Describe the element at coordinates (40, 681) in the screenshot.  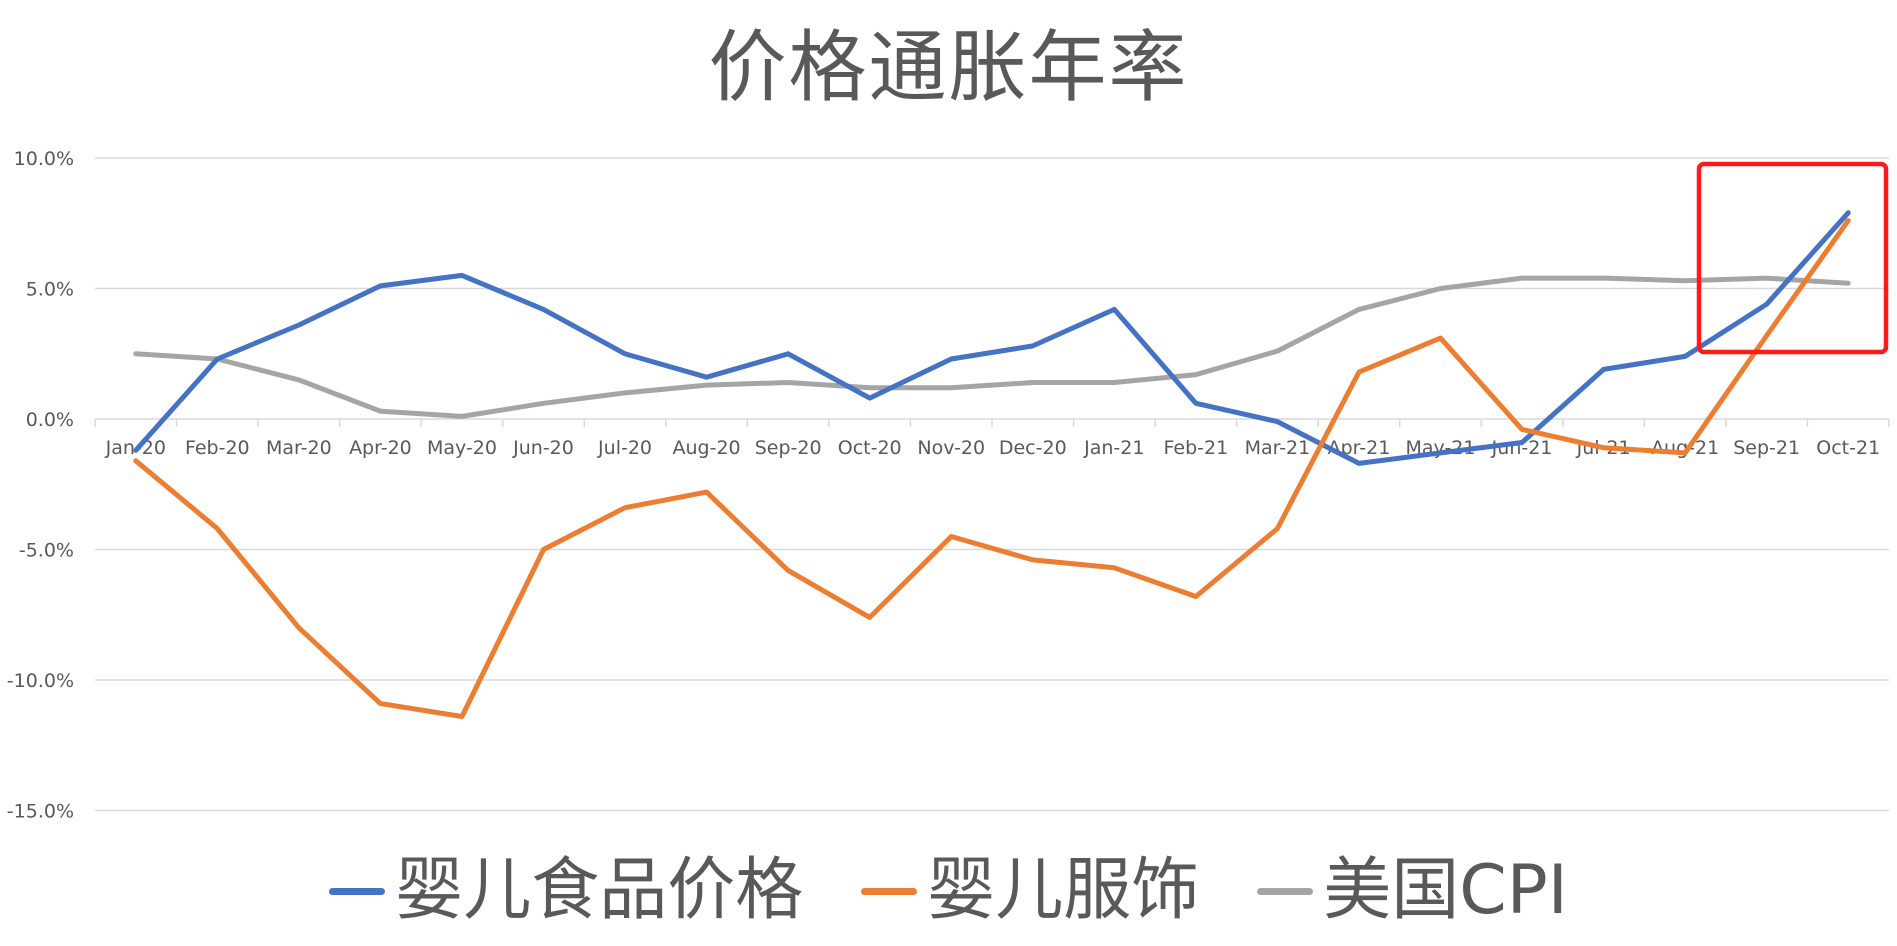
I see `y-tick-label: -10.0%` at that location.